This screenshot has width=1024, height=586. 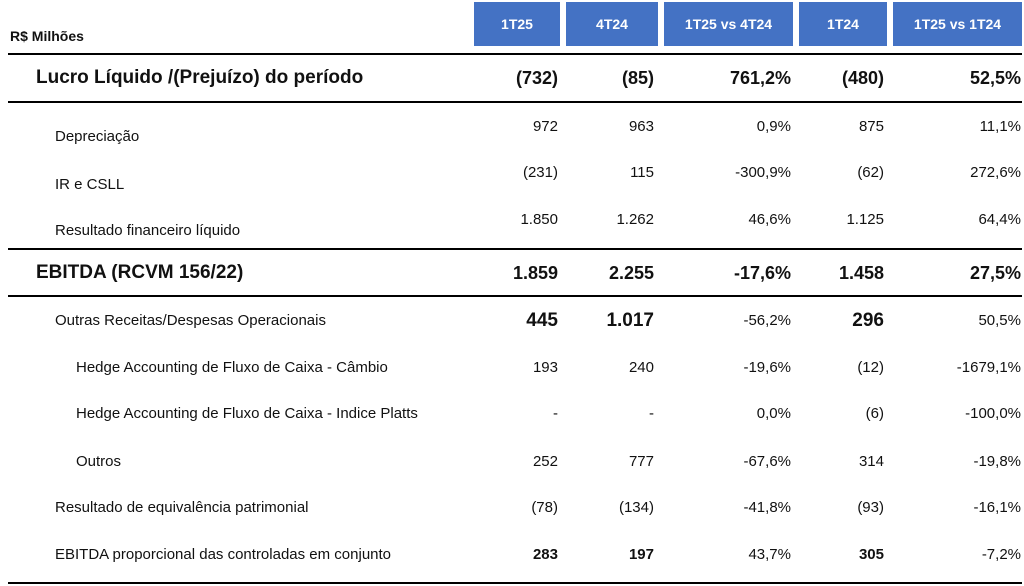 What do you see at coordinates (515, 296) in the screenshot?
I see `ebitda-bottom-rule` at bounding box center [515, 296].